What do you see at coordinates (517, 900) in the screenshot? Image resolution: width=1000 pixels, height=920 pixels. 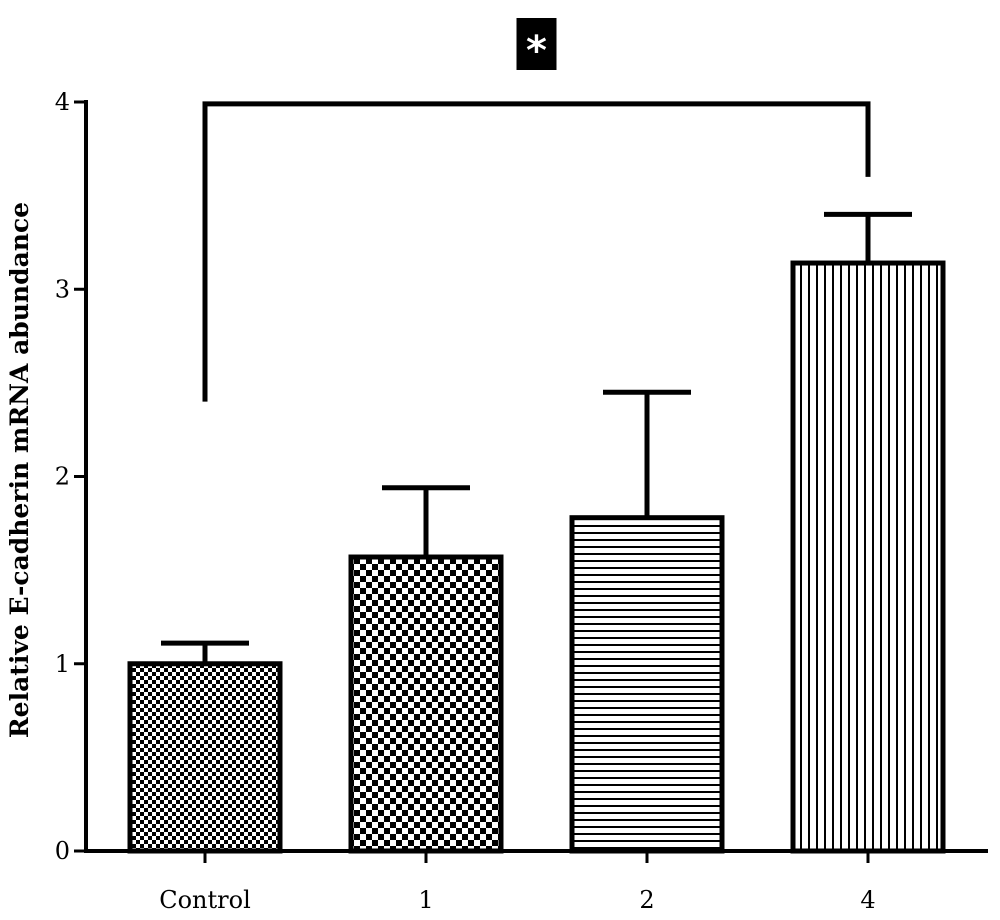 I see `x-ticks: Control 1 2 4` at bounding box center [517, 900].